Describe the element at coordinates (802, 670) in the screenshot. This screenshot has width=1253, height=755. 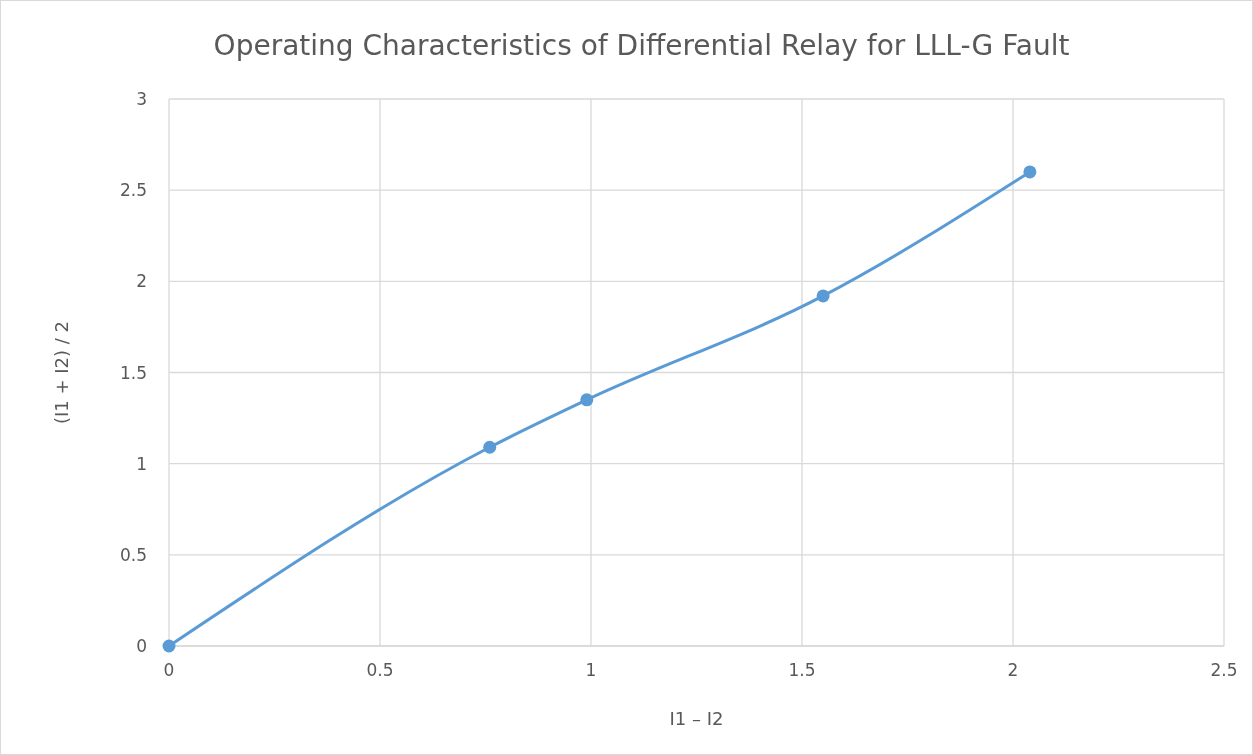
I see `x-tick-label: 1.5` at that location.